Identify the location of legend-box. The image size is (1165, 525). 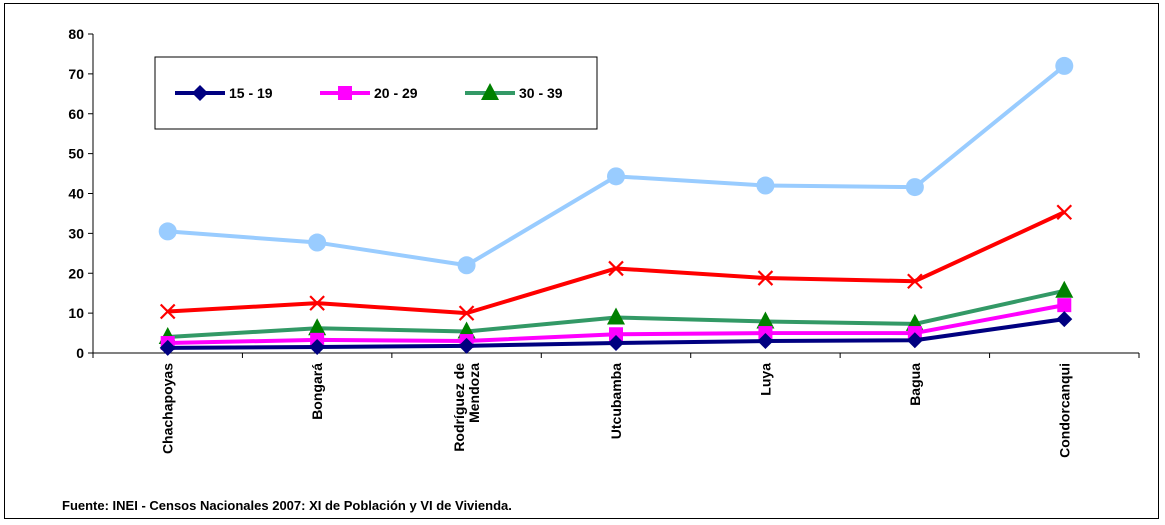
(376, 93).